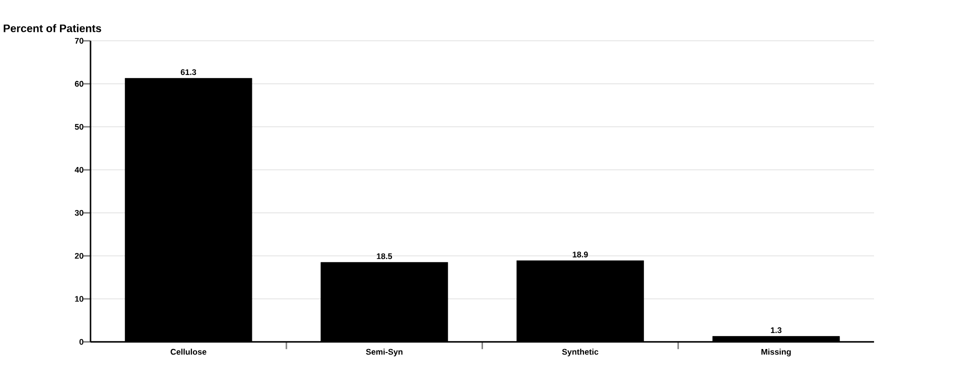  Describe the element at coordinates (580, 352) in the screenshot. I see `x-tick-label: Synthetic` at that location.